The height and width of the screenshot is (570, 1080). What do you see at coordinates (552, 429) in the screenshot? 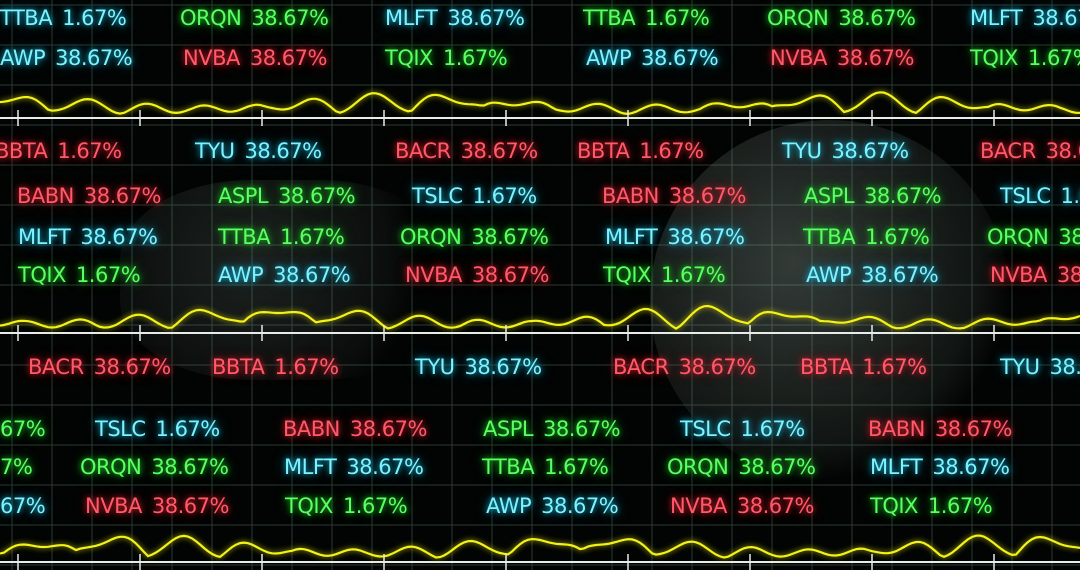
I see `ticker-cell: ASPL 38.67%` at bounding box center [552, 429].